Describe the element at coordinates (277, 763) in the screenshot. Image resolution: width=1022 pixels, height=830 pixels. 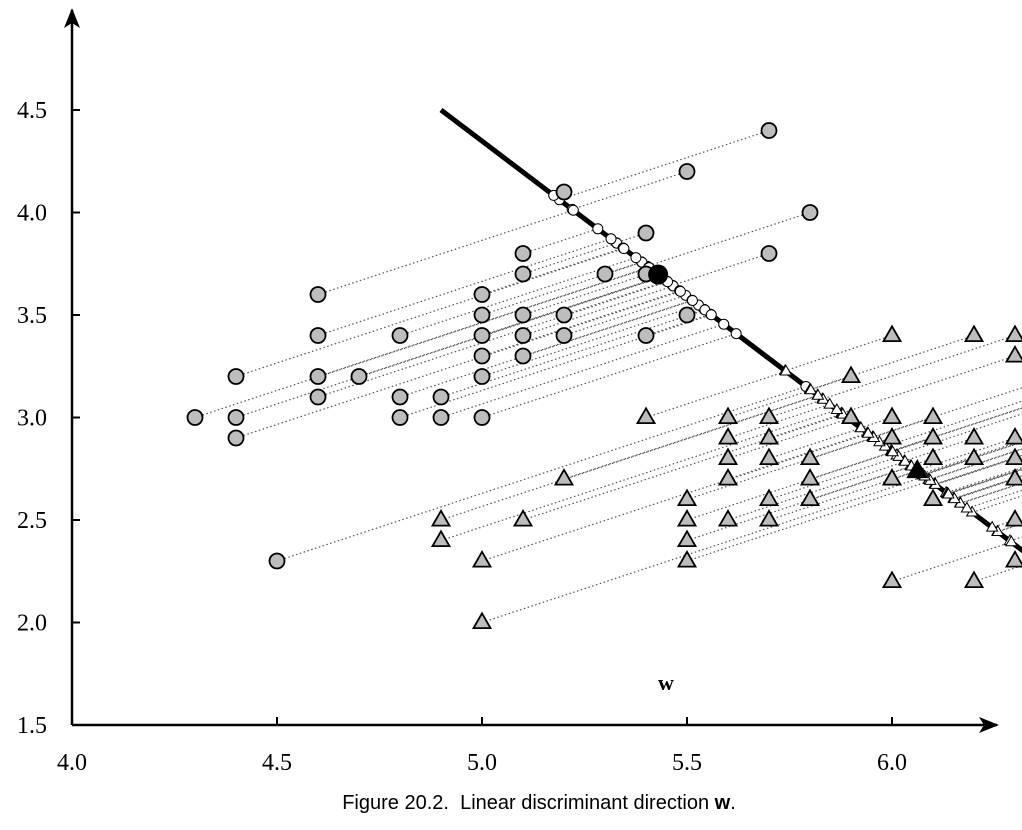
I see `x-tick-label: 4.5` at that location.